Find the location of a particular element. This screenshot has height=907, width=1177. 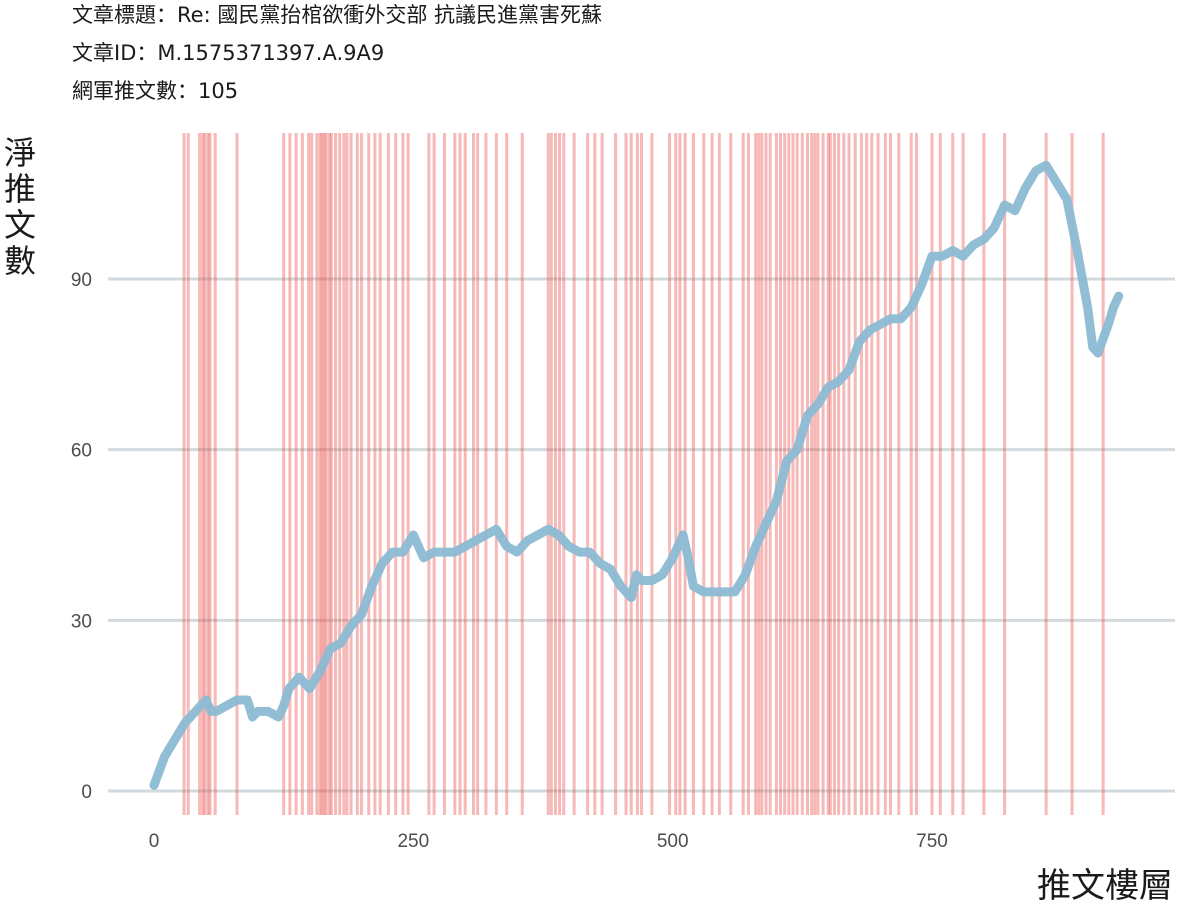

x-tick-label: 500 is located at coordinates (673, 841).